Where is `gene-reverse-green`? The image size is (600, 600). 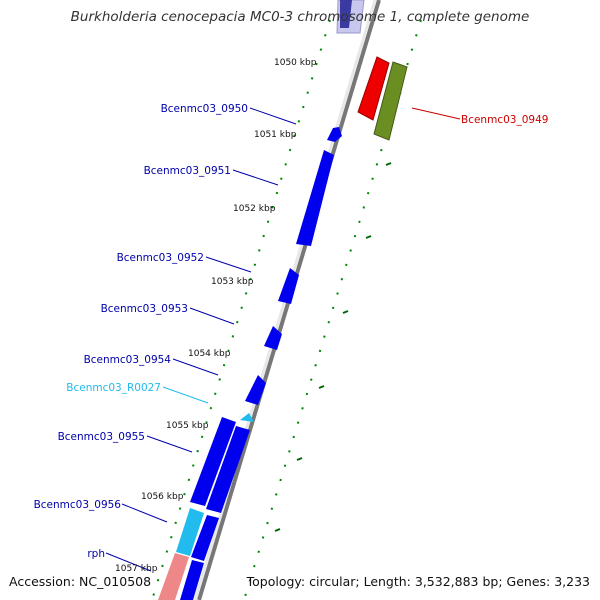
gene-reverse-green is located at coordinates (390, 101).